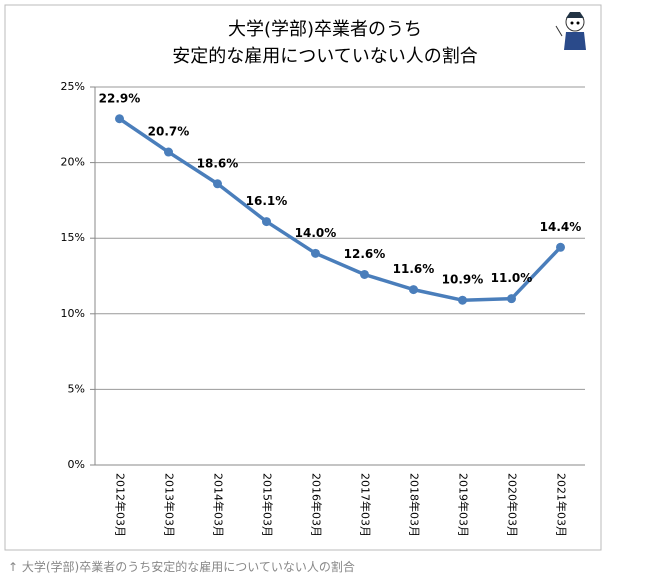 This screenshot has height=583, width=651. I want to click on value-label: 14.4%, so click(561, 227).